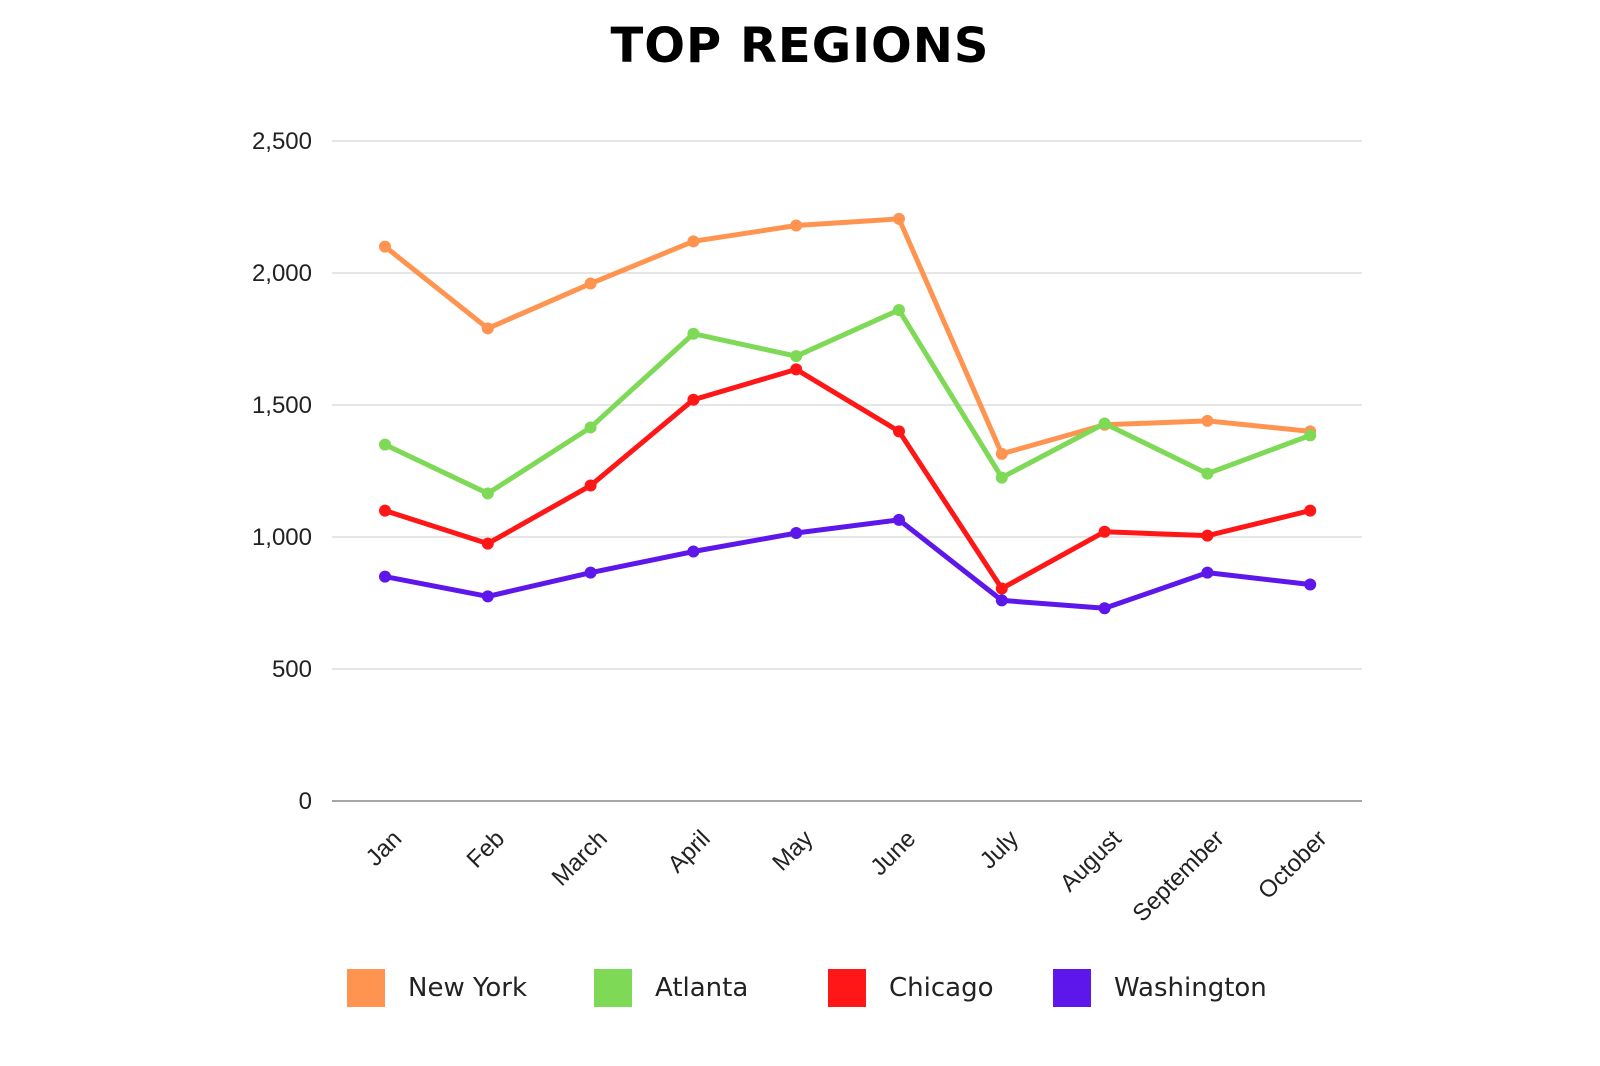 The width and height of the screenshot is (1600, 1066). Describe the element at coordinates (807, 988) in the screenshot. I see `legend: New York Atlanta Chicago Washington` at that location.